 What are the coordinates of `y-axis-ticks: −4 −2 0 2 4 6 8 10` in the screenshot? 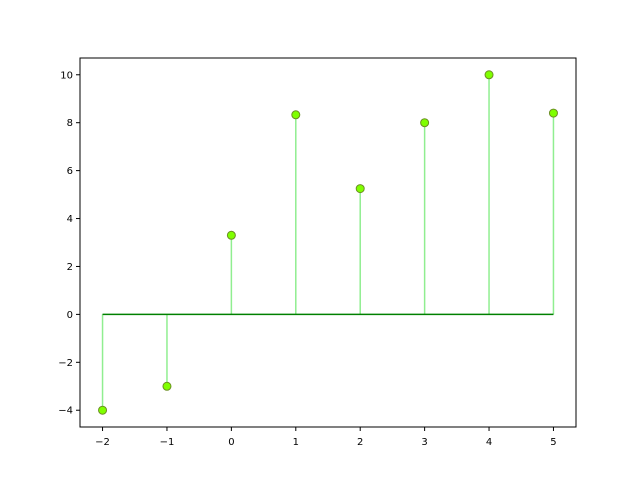 It's located at (69, 243).